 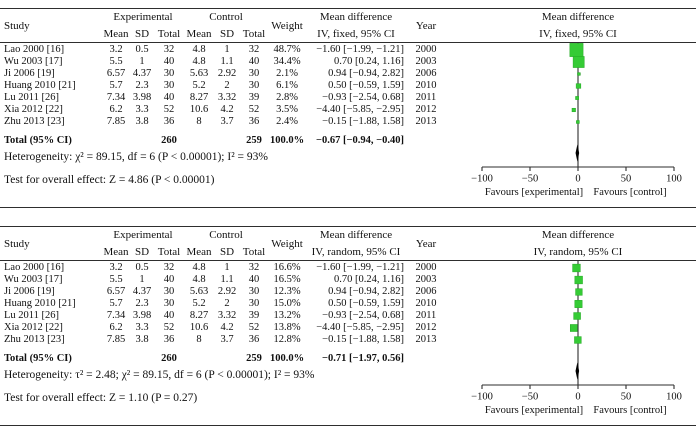 What do you see at coordinates (29, 291) in the screenshot?
I see `cell-study-name: Ji 2006 [19]` at bounding box center [29, 291].